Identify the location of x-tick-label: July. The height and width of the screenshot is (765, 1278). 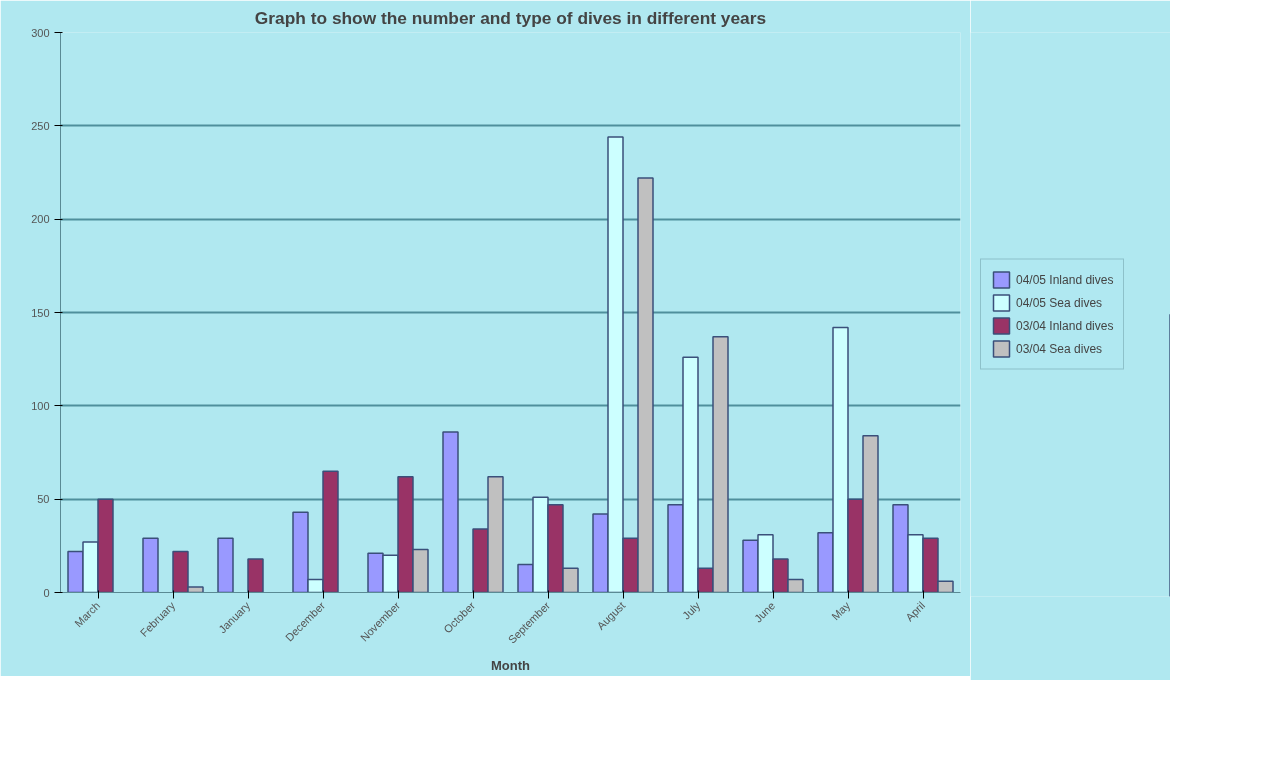
(691, 610).